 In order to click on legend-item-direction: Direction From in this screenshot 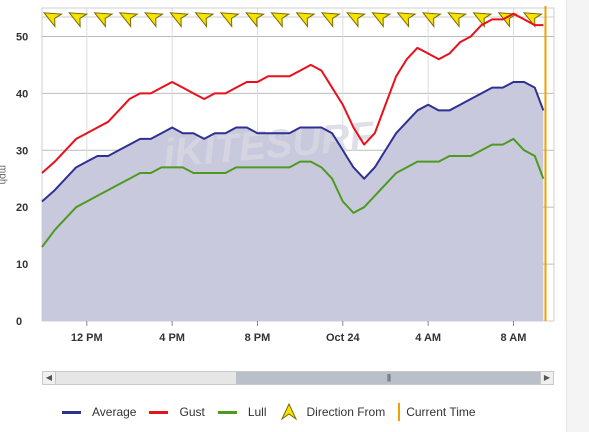, I will do `click(333, 412)`.